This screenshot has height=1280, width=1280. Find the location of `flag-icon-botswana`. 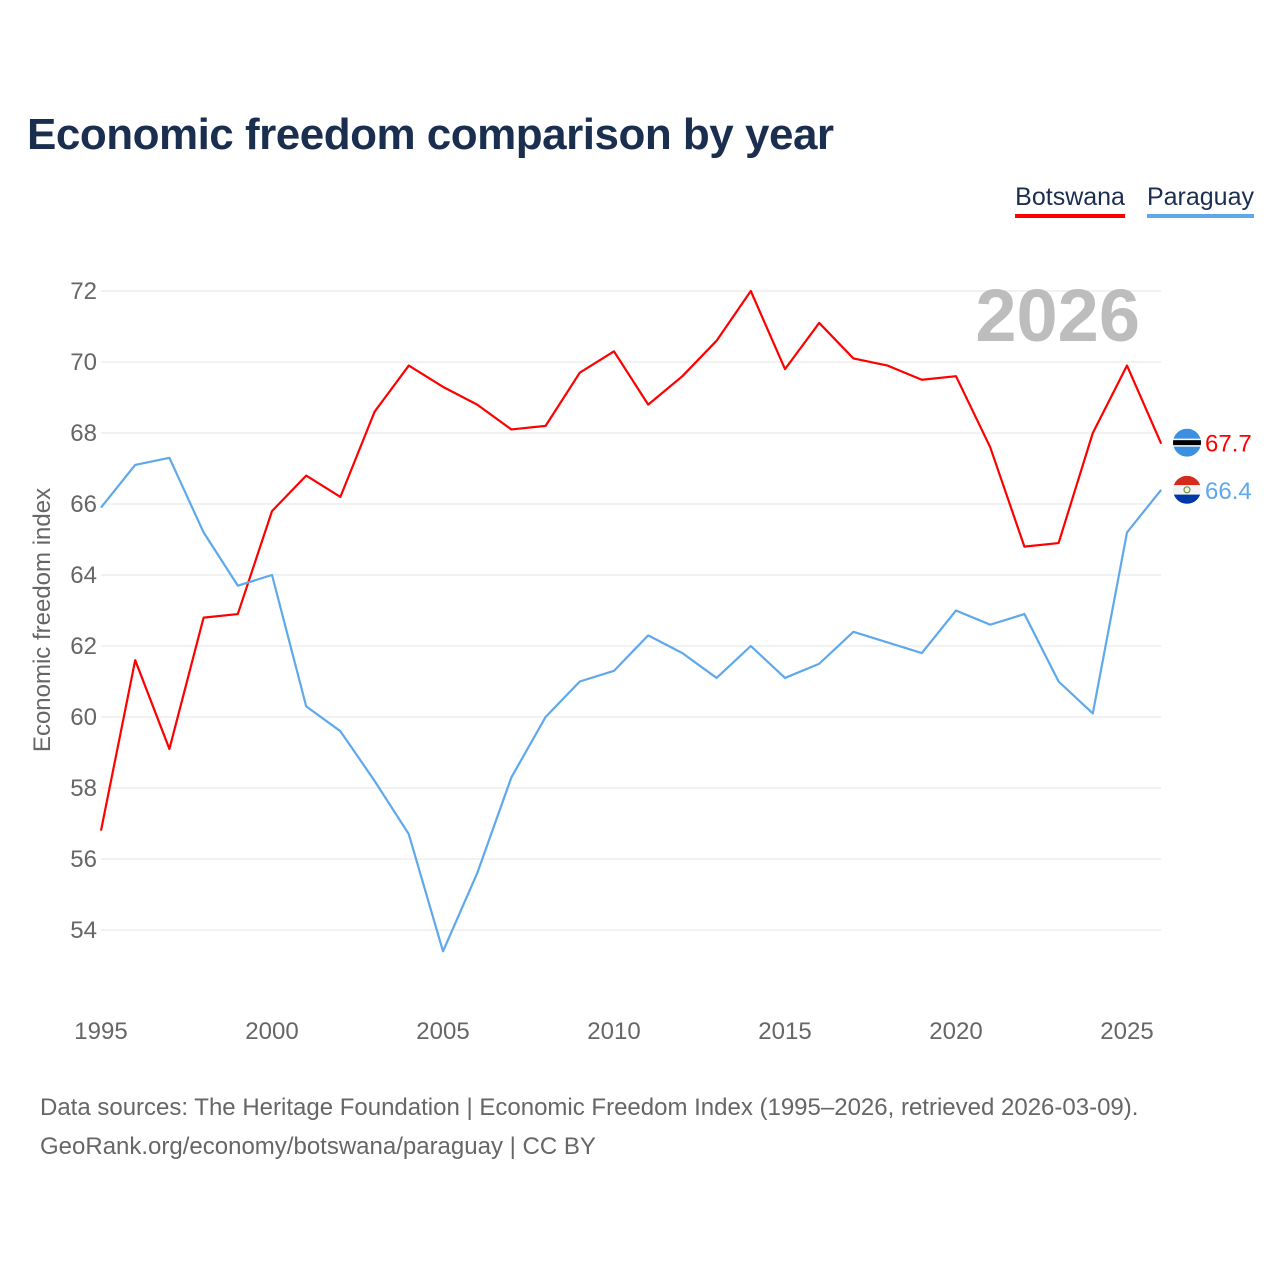

flag-icon-botswana is located at coordinates (1187, 442).